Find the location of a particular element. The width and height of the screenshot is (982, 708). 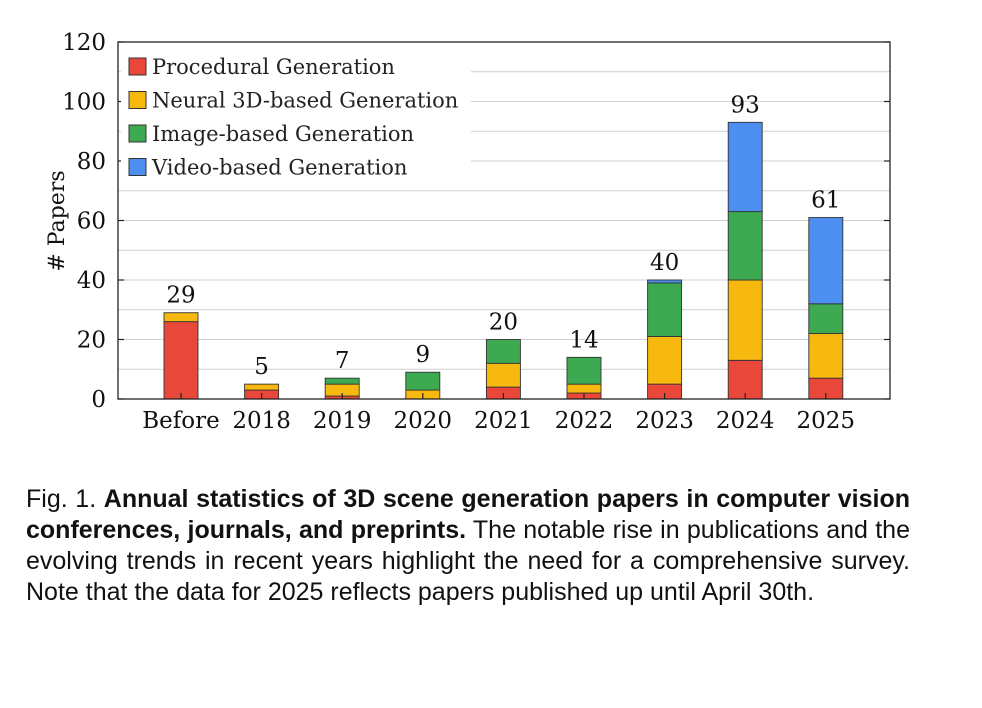

x-tick-label: 2025 is located at coordinates (826, 421).